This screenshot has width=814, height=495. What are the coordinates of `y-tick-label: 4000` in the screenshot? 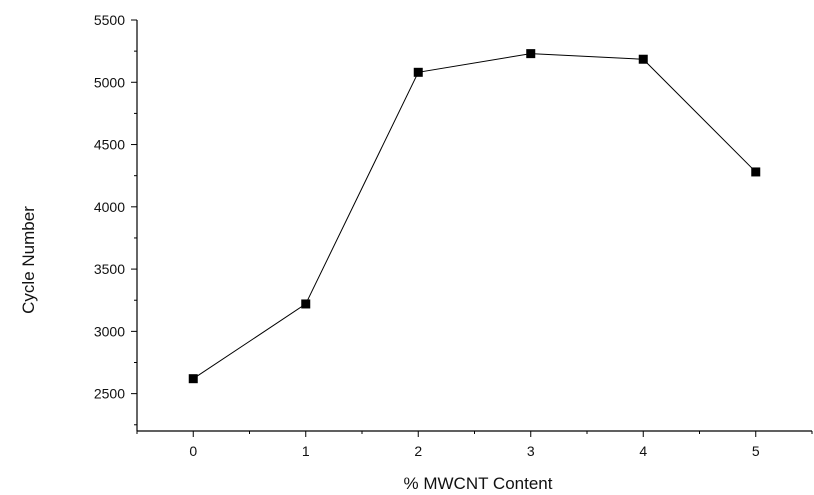 It's located at (109, 207).